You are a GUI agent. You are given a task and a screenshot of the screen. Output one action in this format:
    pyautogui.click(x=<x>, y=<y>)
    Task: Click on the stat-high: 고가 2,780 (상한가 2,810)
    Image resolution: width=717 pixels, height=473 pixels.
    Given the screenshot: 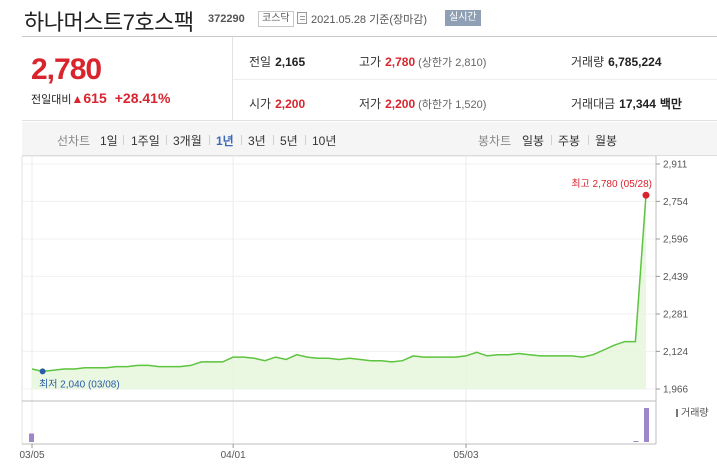 What is the action you would take?
    pyautogui.click(x=422, y=61)
    